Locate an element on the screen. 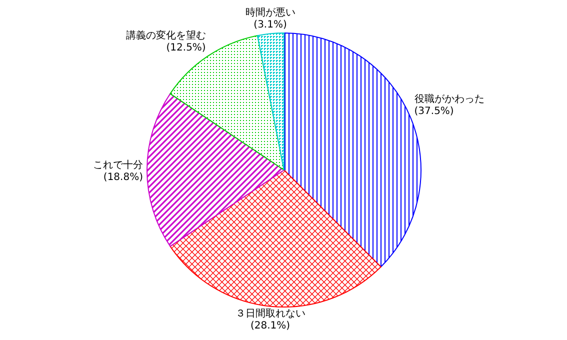 The height and width of the screenshot is (340, 567). data-label: (12.5%) is located at coordinates (186, 48).